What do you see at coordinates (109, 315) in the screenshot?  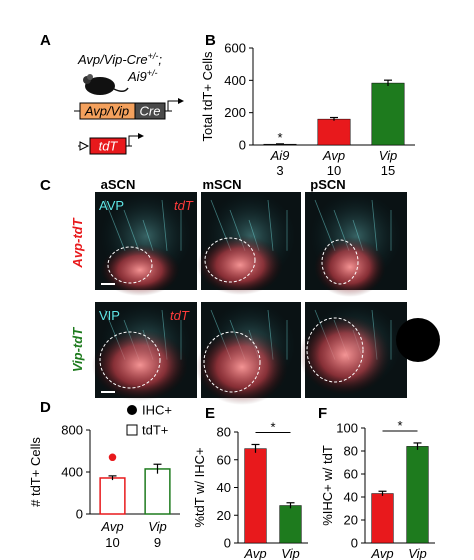 I see `stain-label: VIP` at bounding box center [109, 315].